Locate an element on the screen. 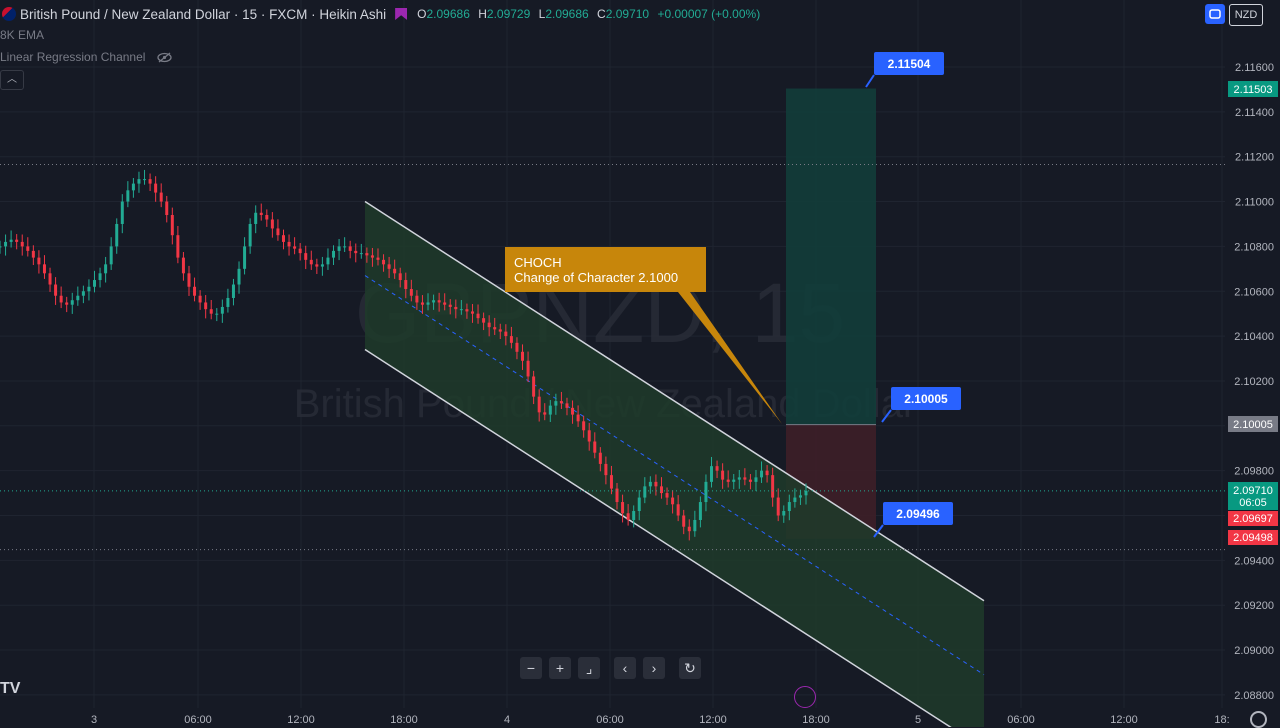  x-tick-label: 18: is located at coordinates (1221, 720).